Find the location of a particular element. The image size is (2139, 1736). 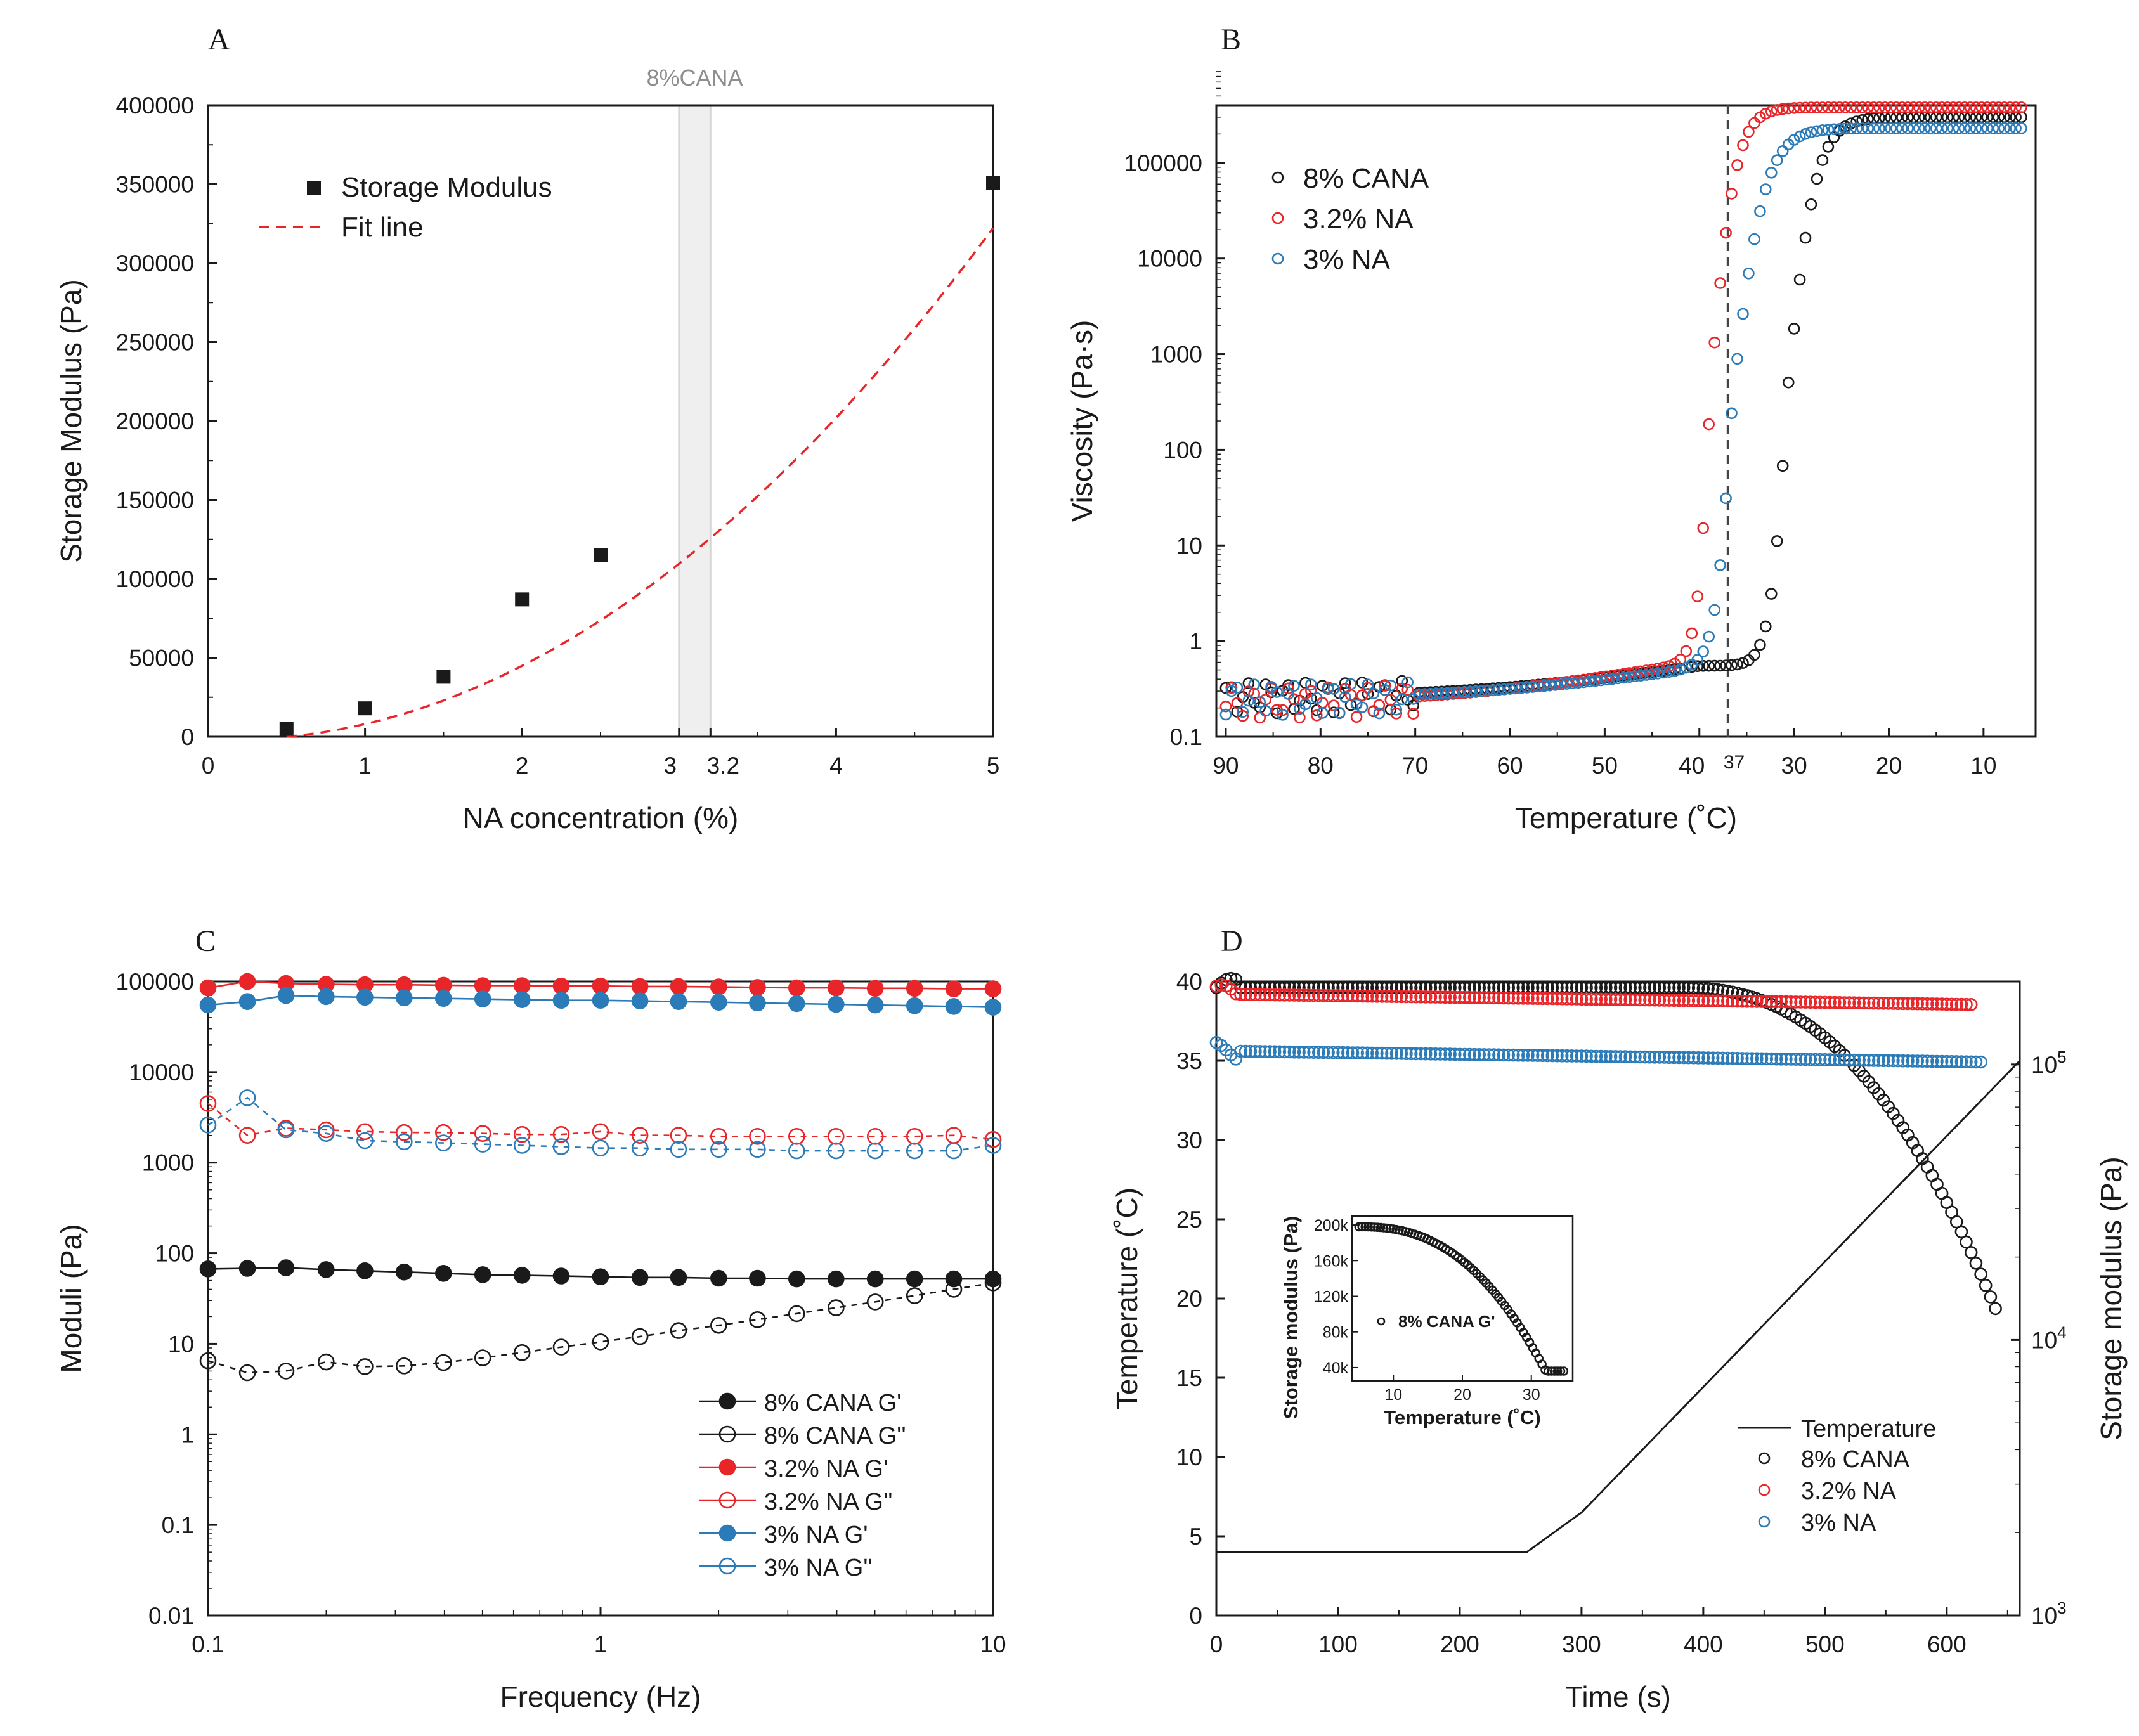

legend-label: 3.2% NA is located at coordinates (1849, 1491).